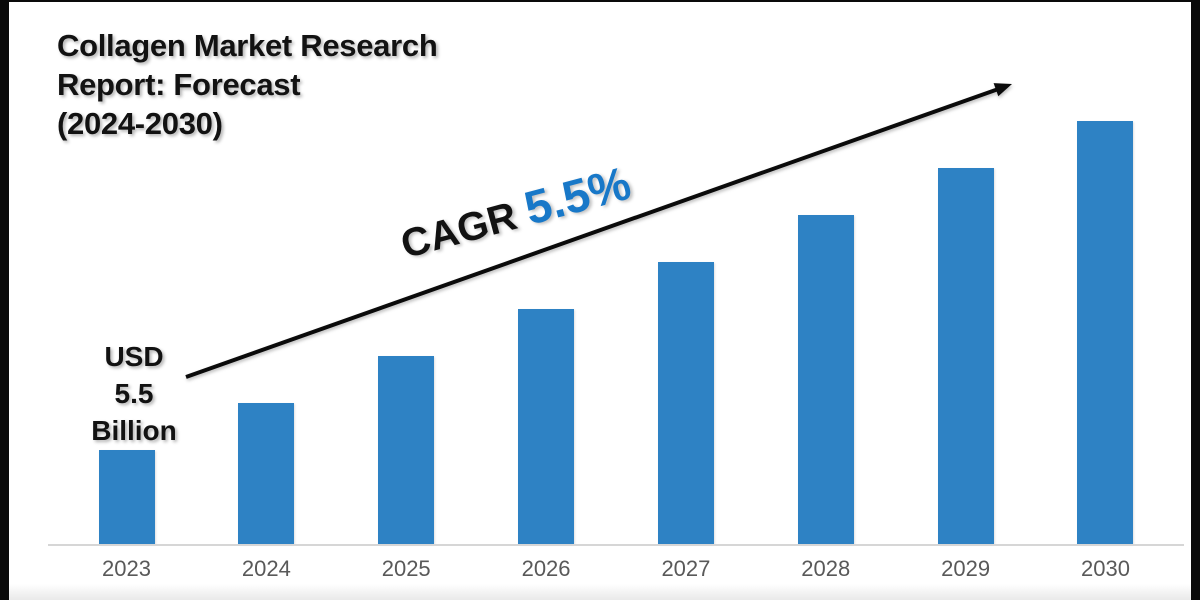 This screenshot has height=600, width=1200. Describe the element at coordinates (406, 568) in the screenshot. I see `tick-2025: 2025` at that location.